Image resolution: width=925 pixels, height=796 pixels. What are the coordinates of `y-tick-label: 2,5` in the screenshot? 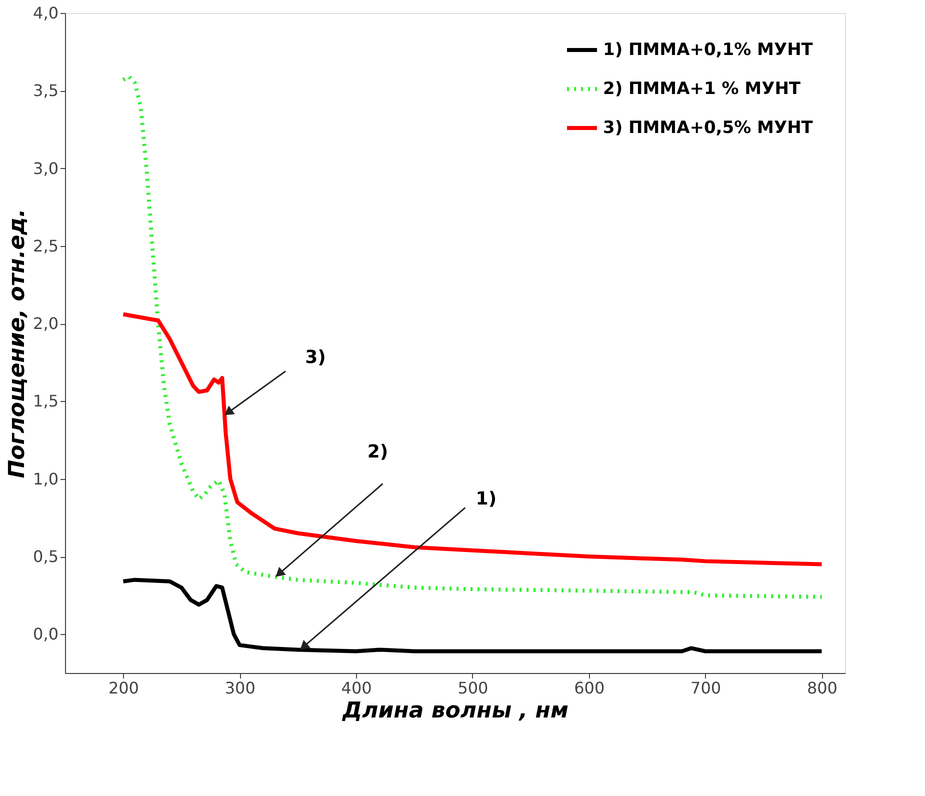 It's located at (45, 246).